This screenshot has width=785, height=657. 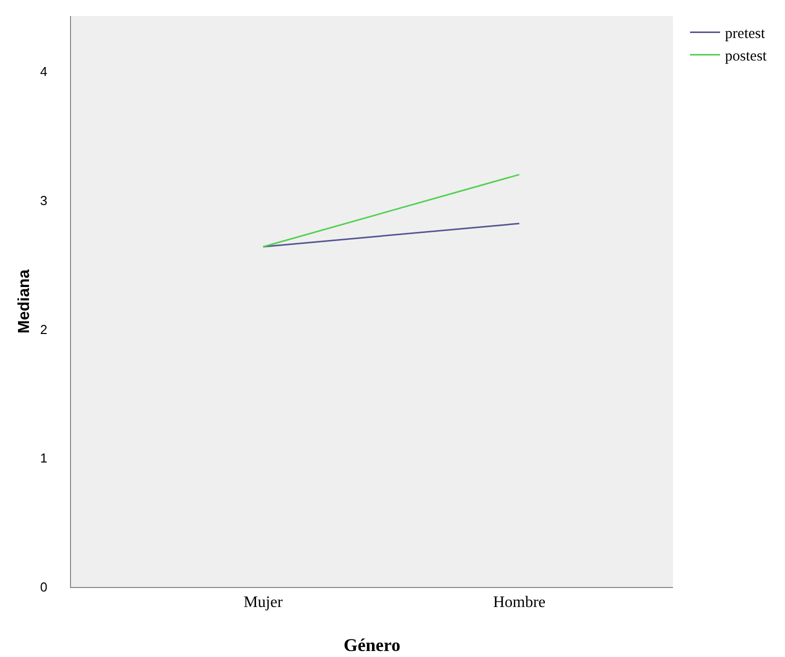 What do you see at coordinates (519, 603) in the screenshot?
I see `x-tick-label: Hombre` at bounding box center [519, 603].